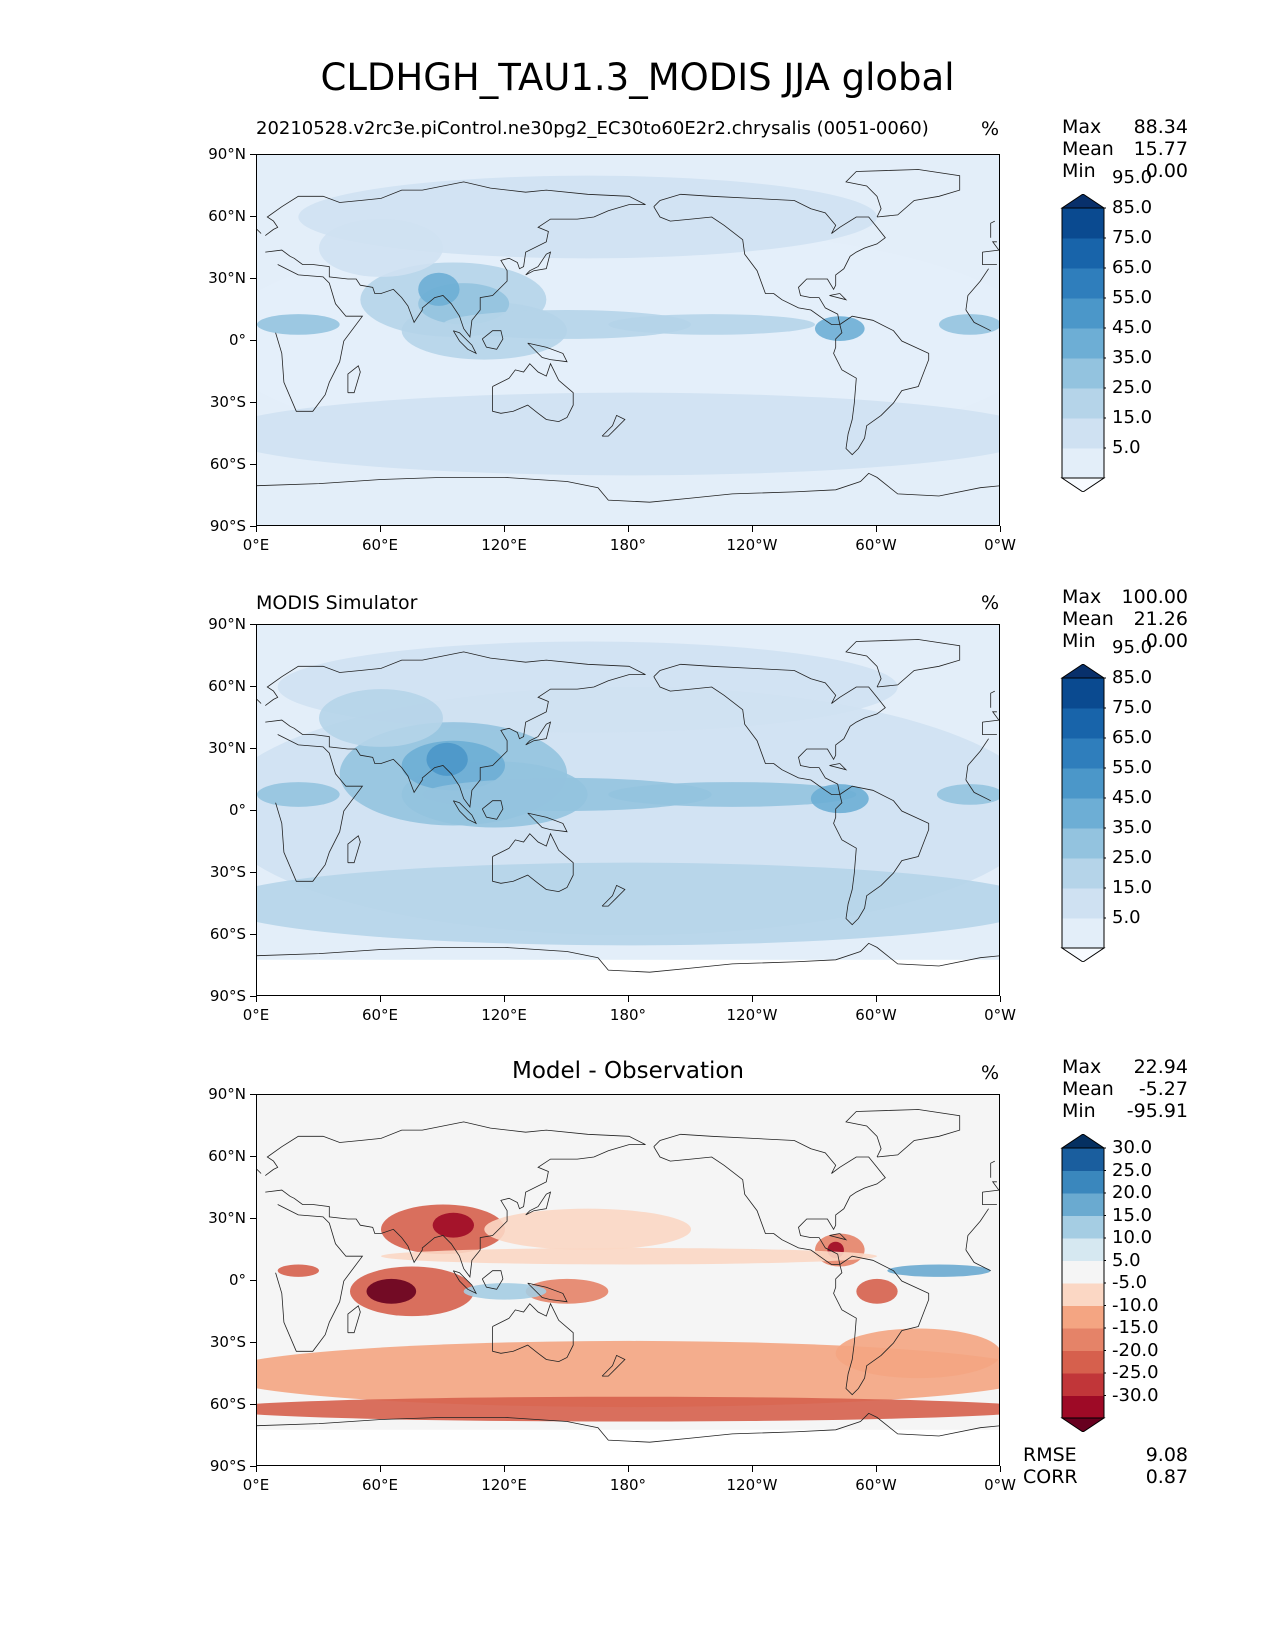  What do you see at coordinates (876, 1015) in the screenshot?
I see `lon-tick-label: 60°W` at bounding box center [876, 1015].